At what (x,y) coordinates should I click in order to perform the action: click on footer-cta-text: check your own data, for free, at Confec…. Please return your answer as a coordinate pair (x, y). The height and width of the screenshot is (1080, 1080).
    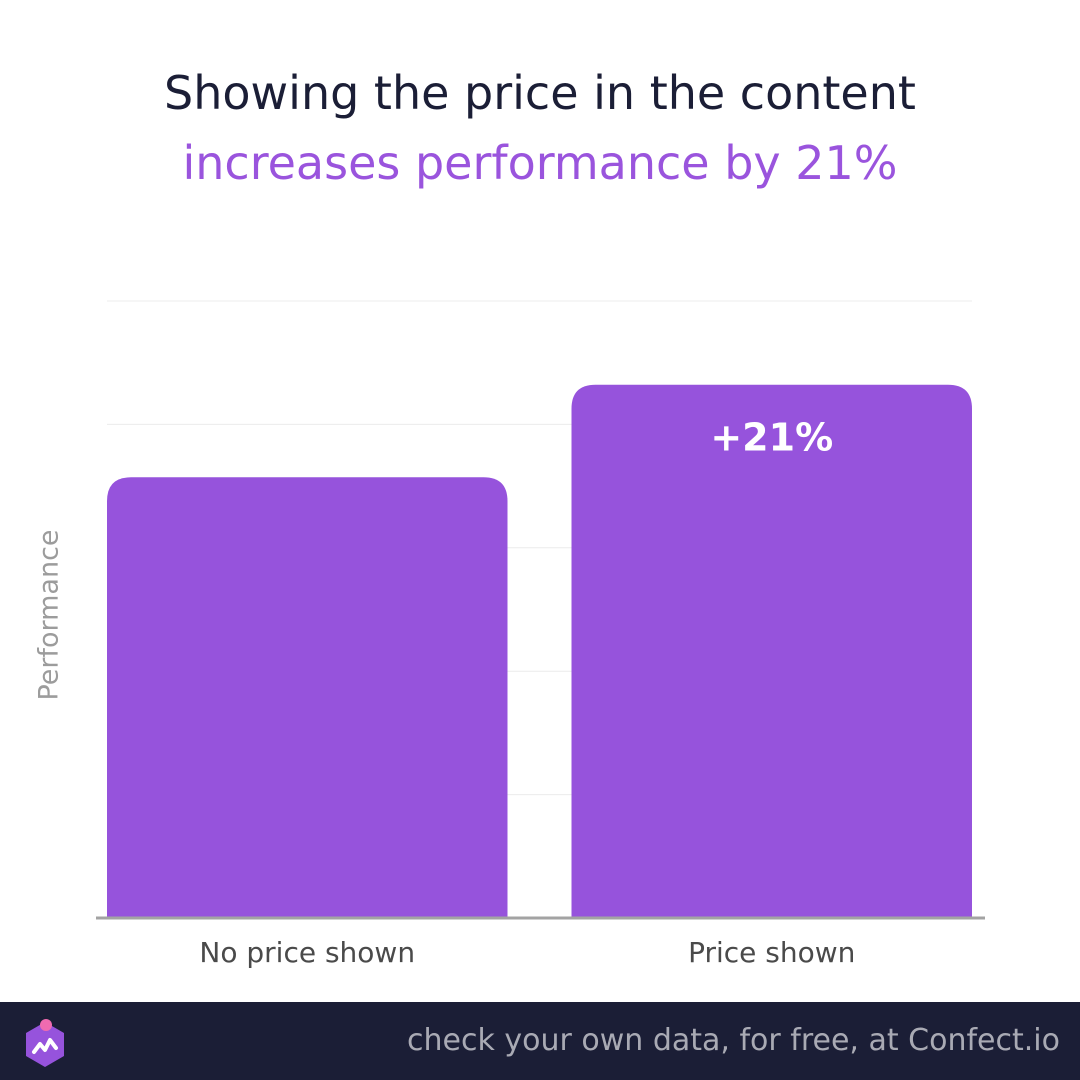
    Looking at the image, I should click on (733, 1040).